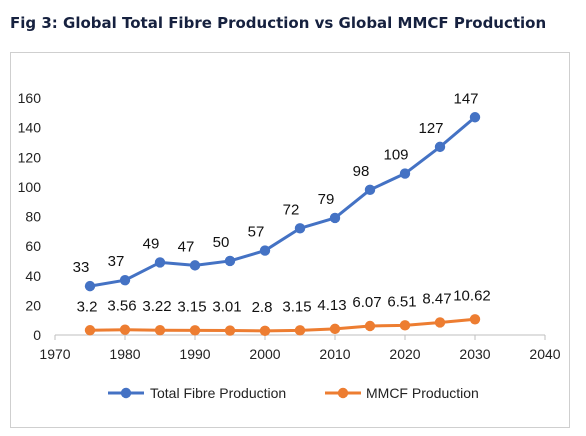  Describe the element at coordinates (81, 267) in the screenshot. I see `data-label: 33` at that location.